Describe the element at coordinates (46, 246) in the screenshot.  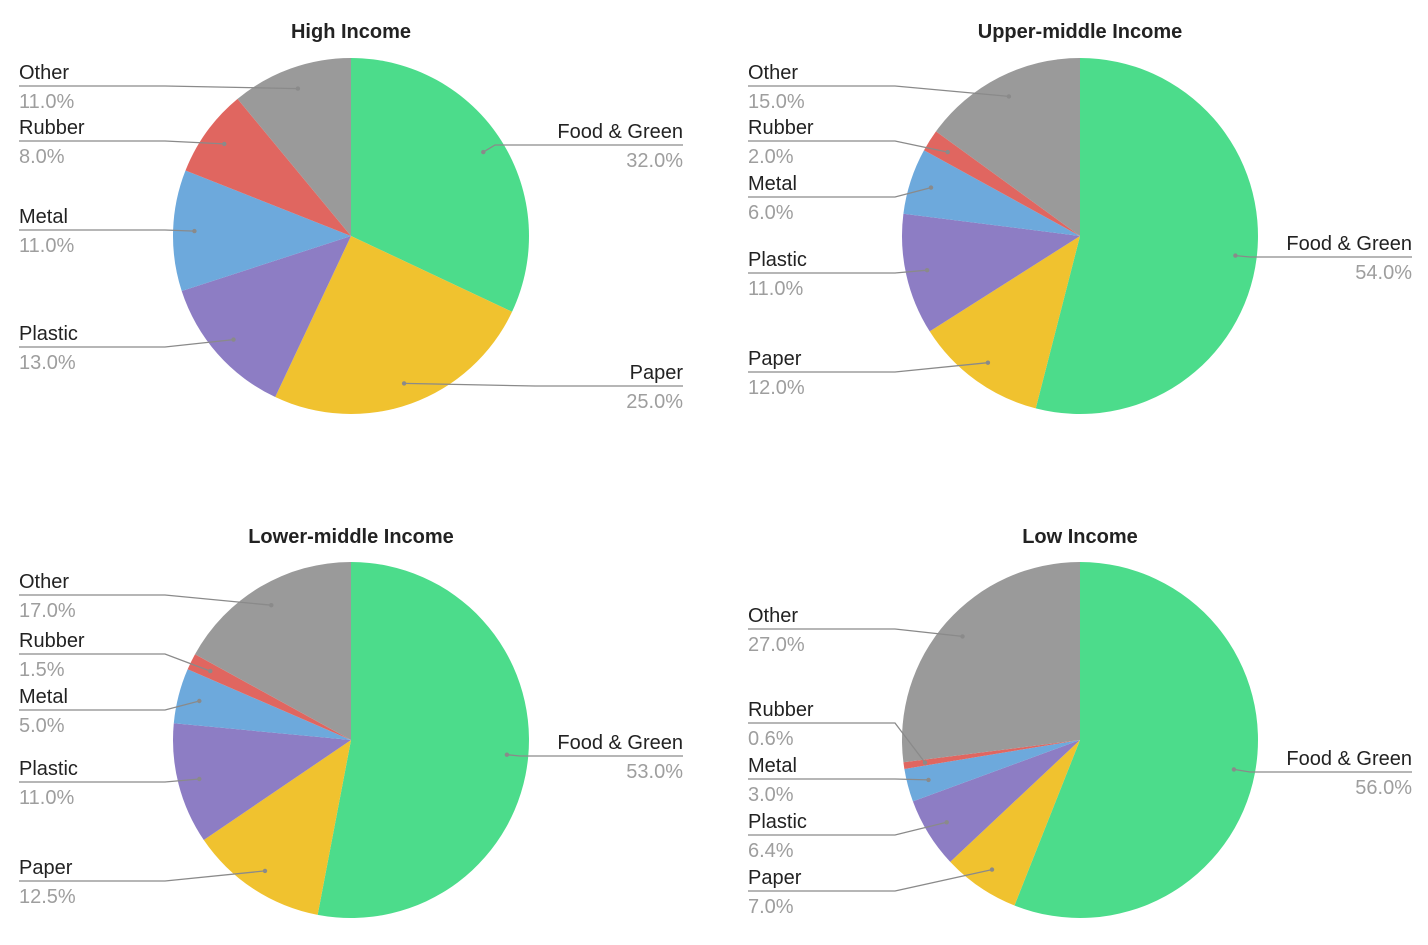
I see `slice-value-metal: 11.0%` at that location.